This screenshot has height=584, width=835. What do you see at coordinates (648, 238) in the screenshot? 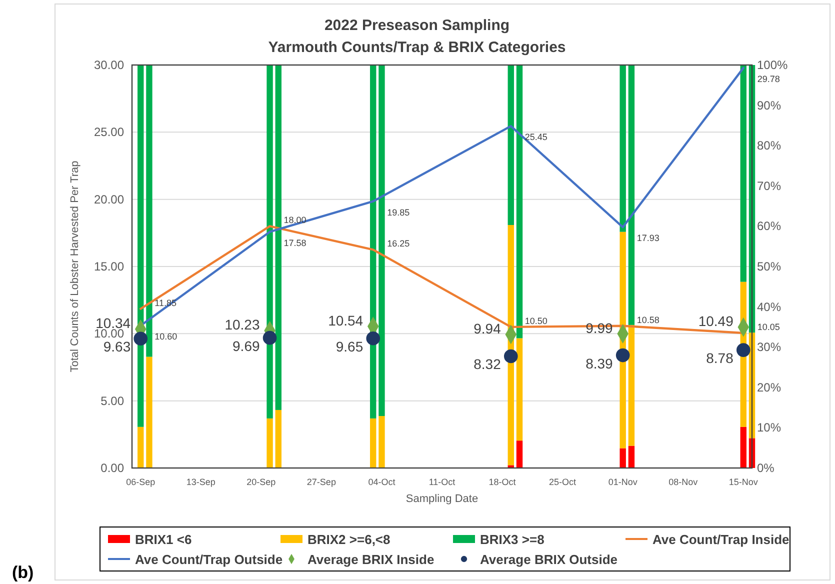
I see `data-label: 17.93` at bounding box center [648, 238].